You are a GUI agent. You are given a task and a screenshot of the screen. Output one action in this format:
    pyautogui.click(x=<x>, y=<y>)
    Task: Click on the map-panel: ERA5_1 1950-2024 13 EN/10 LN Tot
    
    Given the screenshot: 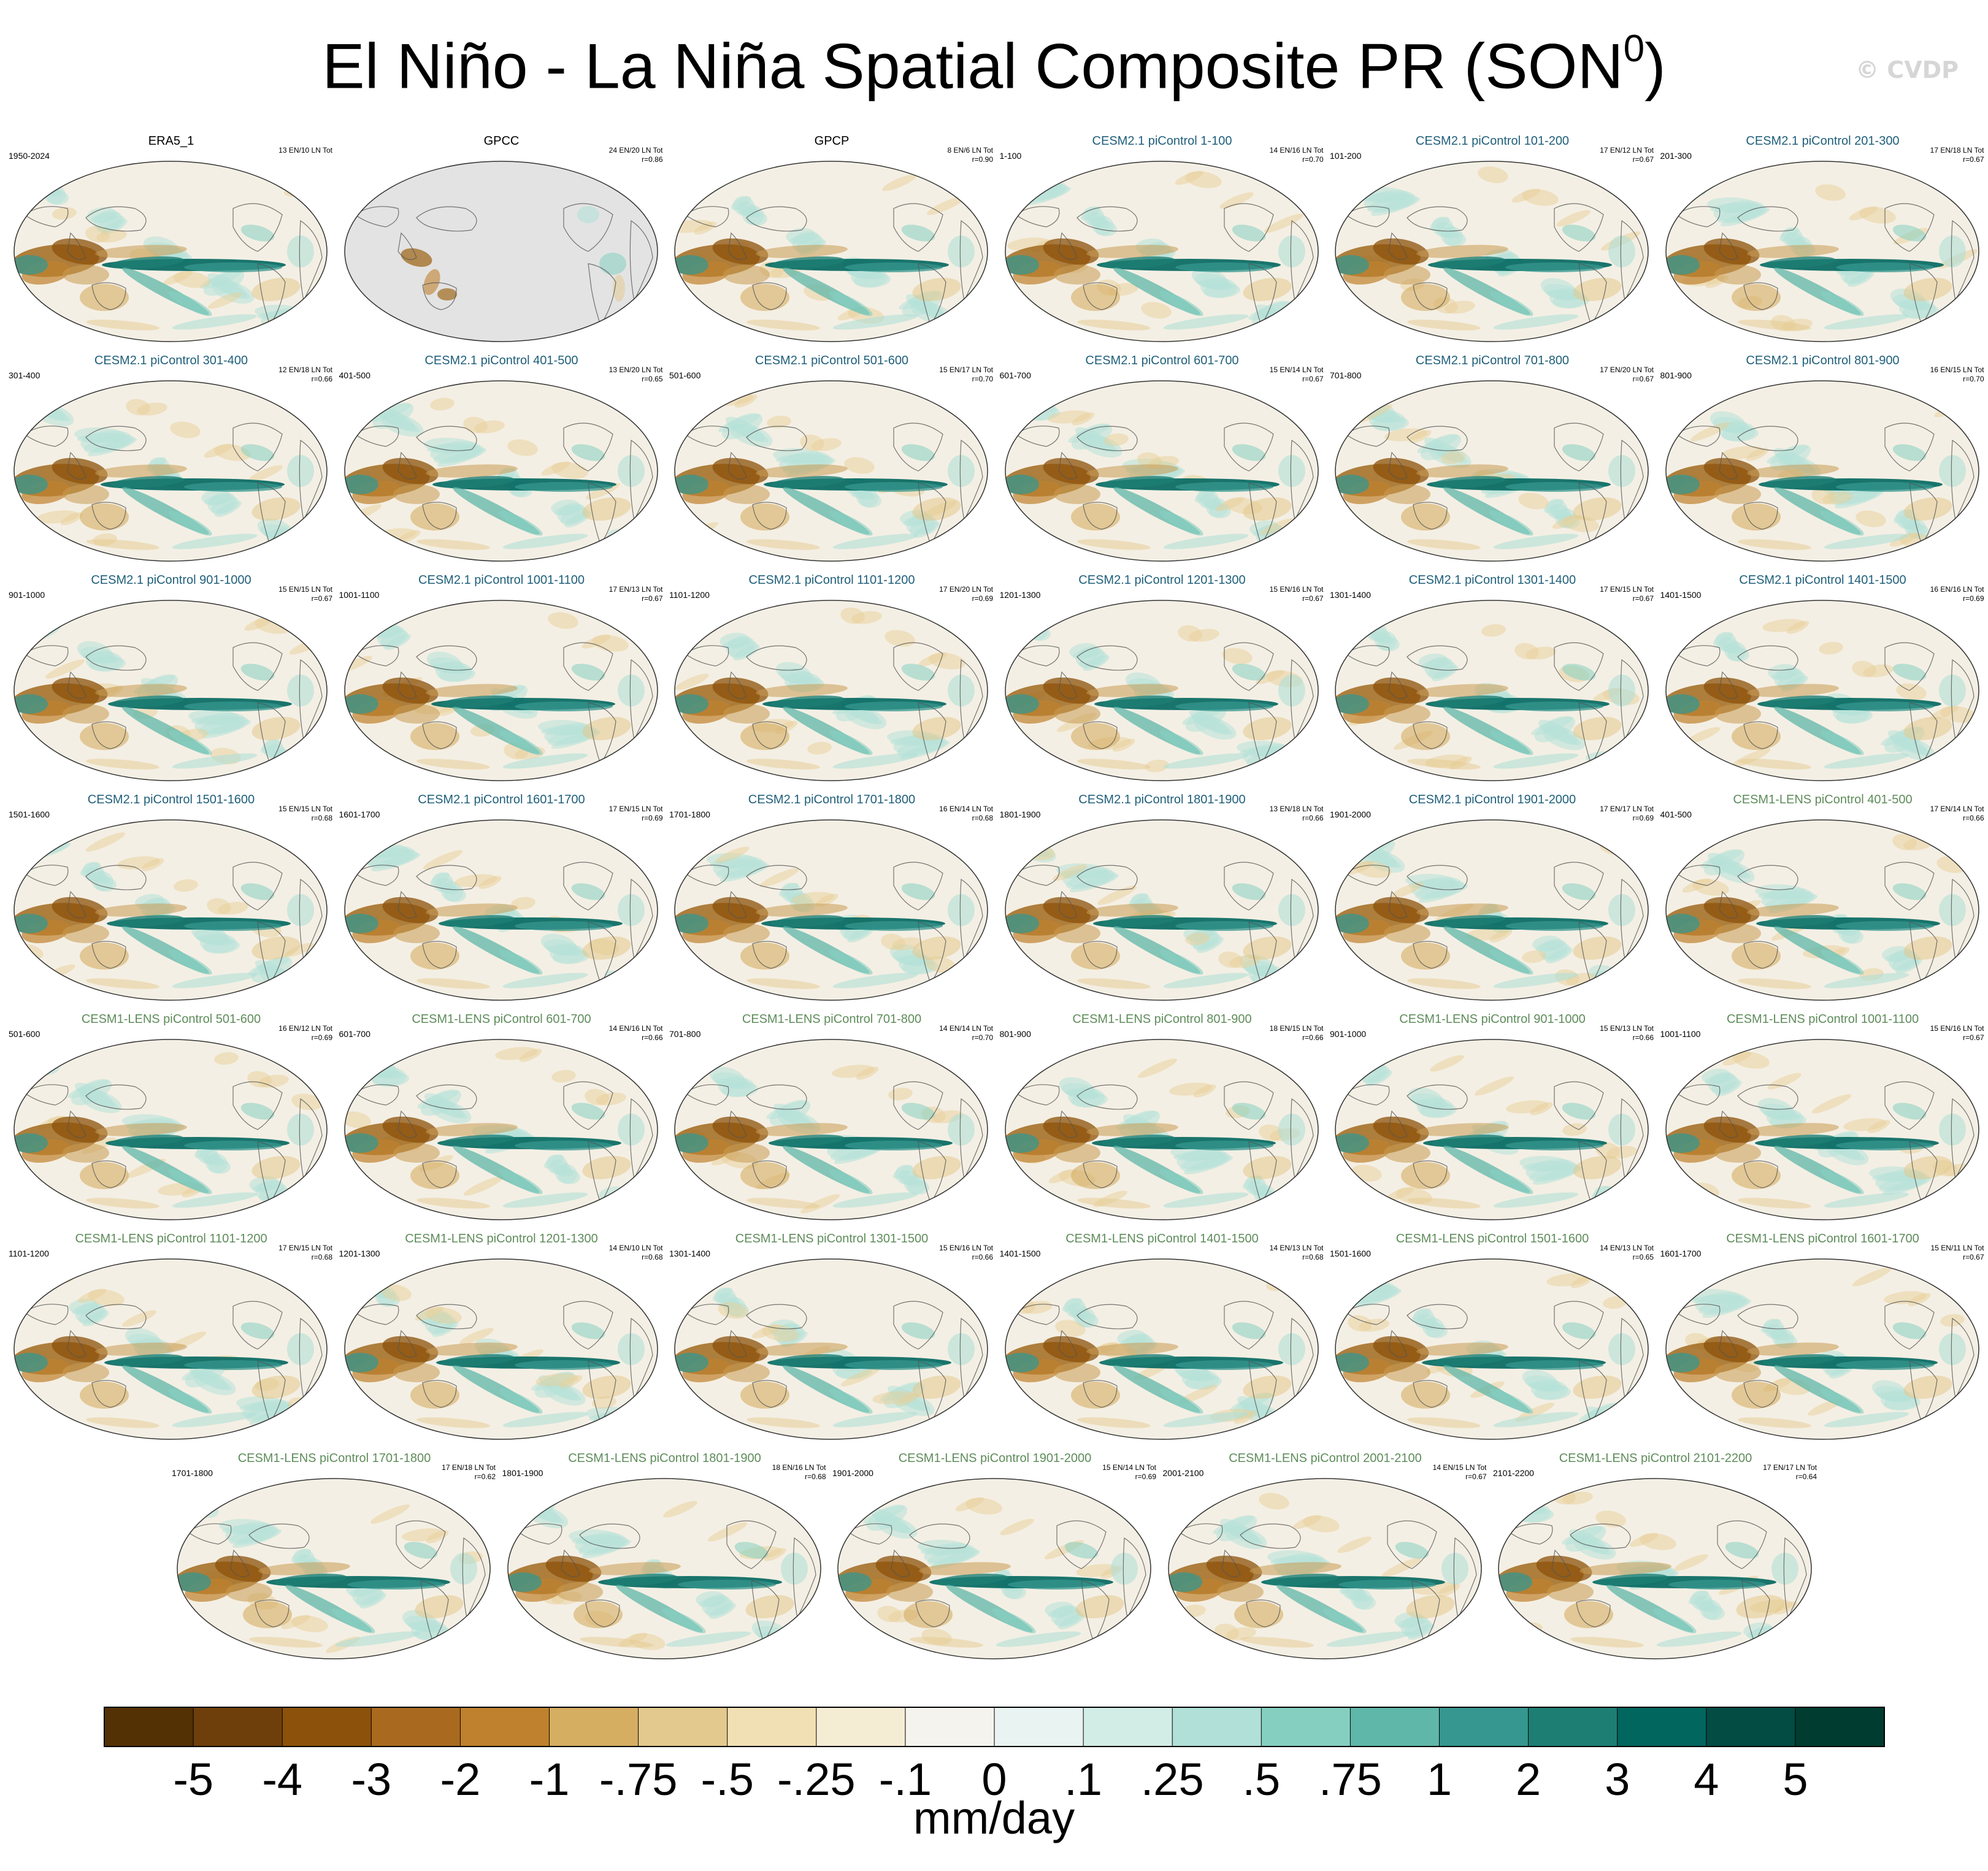 What is the action you would take?
    pyautogui.click(x=171, y=241)
    